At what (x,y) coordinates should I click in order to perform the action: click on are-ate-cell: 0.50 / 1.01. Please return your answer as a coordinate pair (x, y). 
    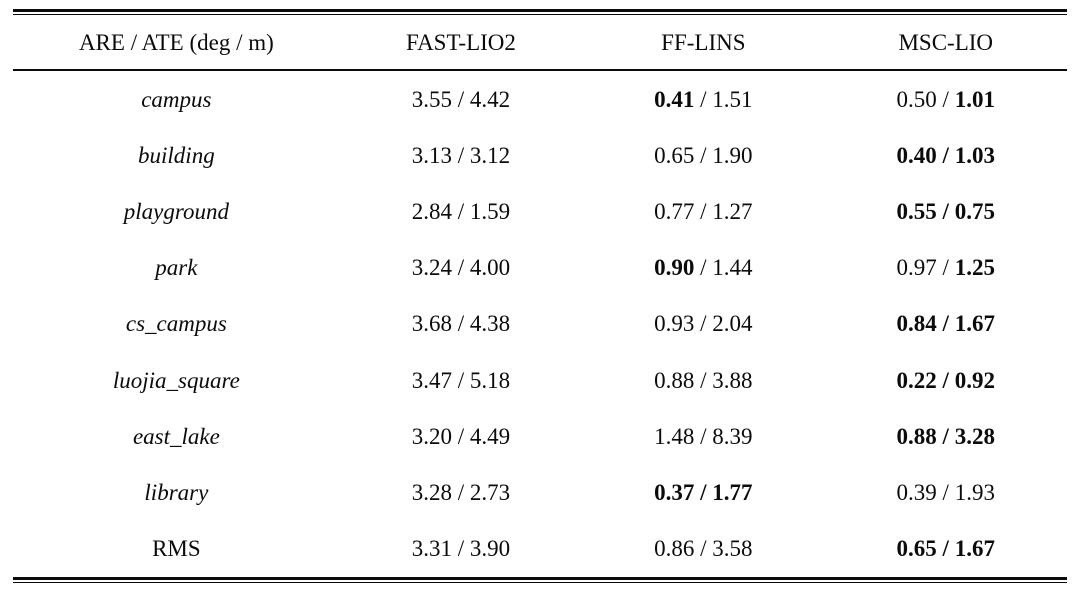
    Looking at the image, I should click on (946, 99).